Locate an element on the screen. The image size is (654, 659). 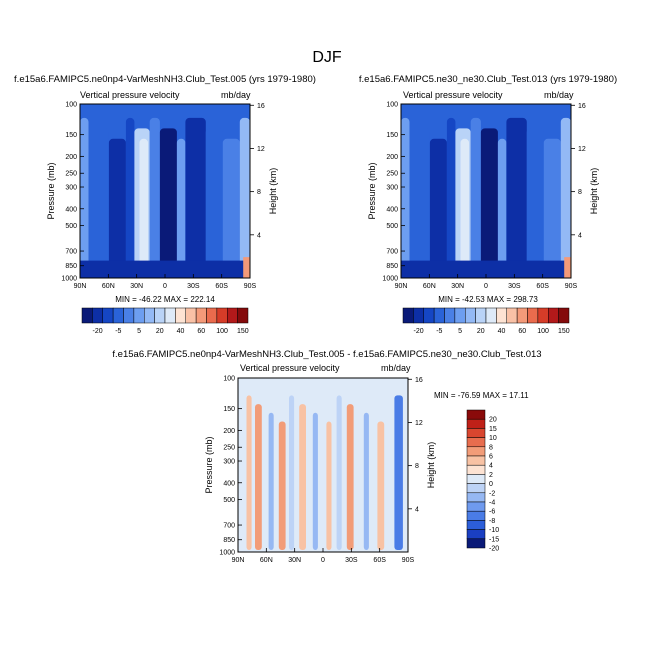
surface-positive-patch is located at coordinates (246, 267).